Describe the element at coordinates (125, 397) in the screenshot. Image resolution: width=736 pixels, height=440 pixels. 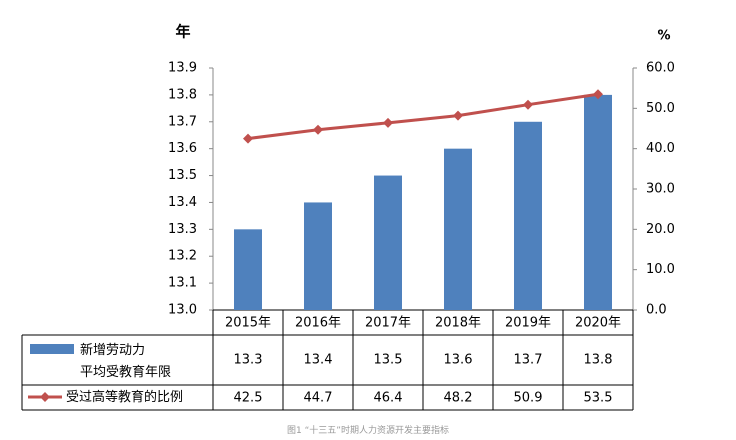
I see `legend-entry: 受过高等教育的比例` at that location.